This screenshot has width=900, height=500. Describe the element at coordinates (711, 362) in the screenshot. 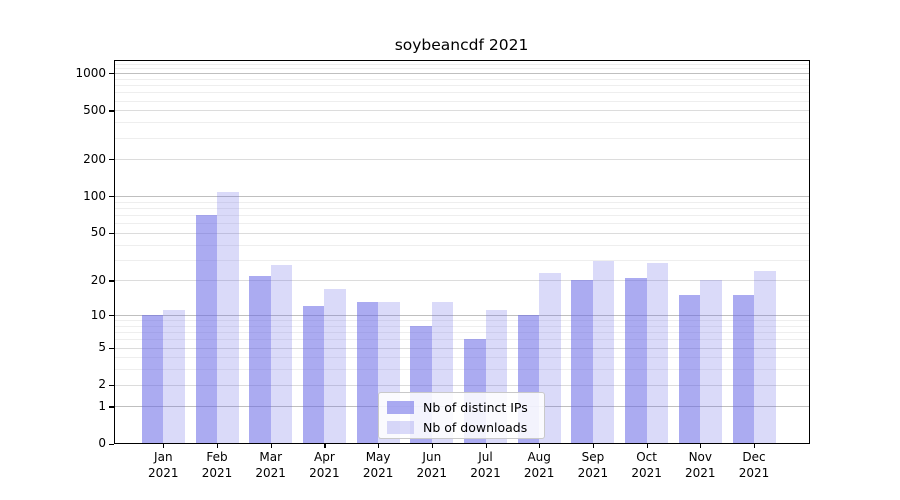

I see `bar-downloads-nov` at that location.